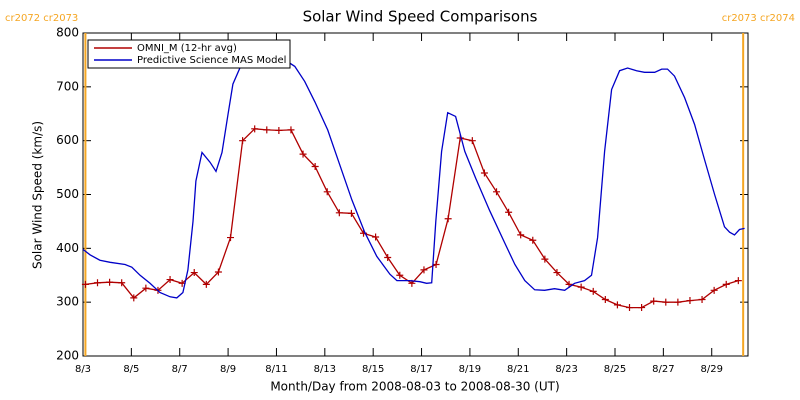 Image resolution: width=800 pixels, height=400 pixels. I want to click on y-tick-label: 200, so click(67, 356).